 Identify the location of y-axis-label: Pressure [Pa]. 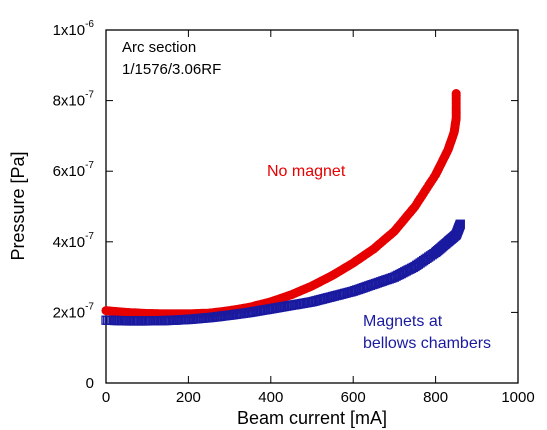
(18, 205).